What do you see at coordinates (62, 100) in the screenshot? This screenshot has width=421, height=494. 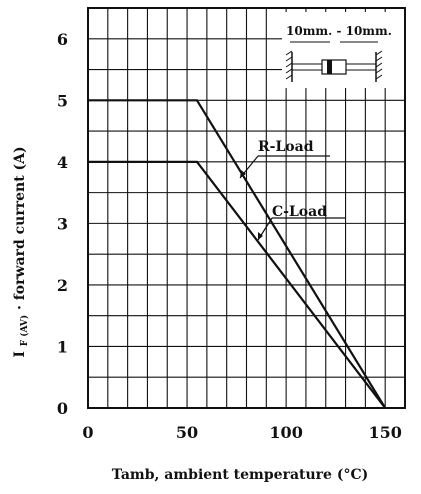 I see `y-tick-label: 5` at bounding box center [62, 100].